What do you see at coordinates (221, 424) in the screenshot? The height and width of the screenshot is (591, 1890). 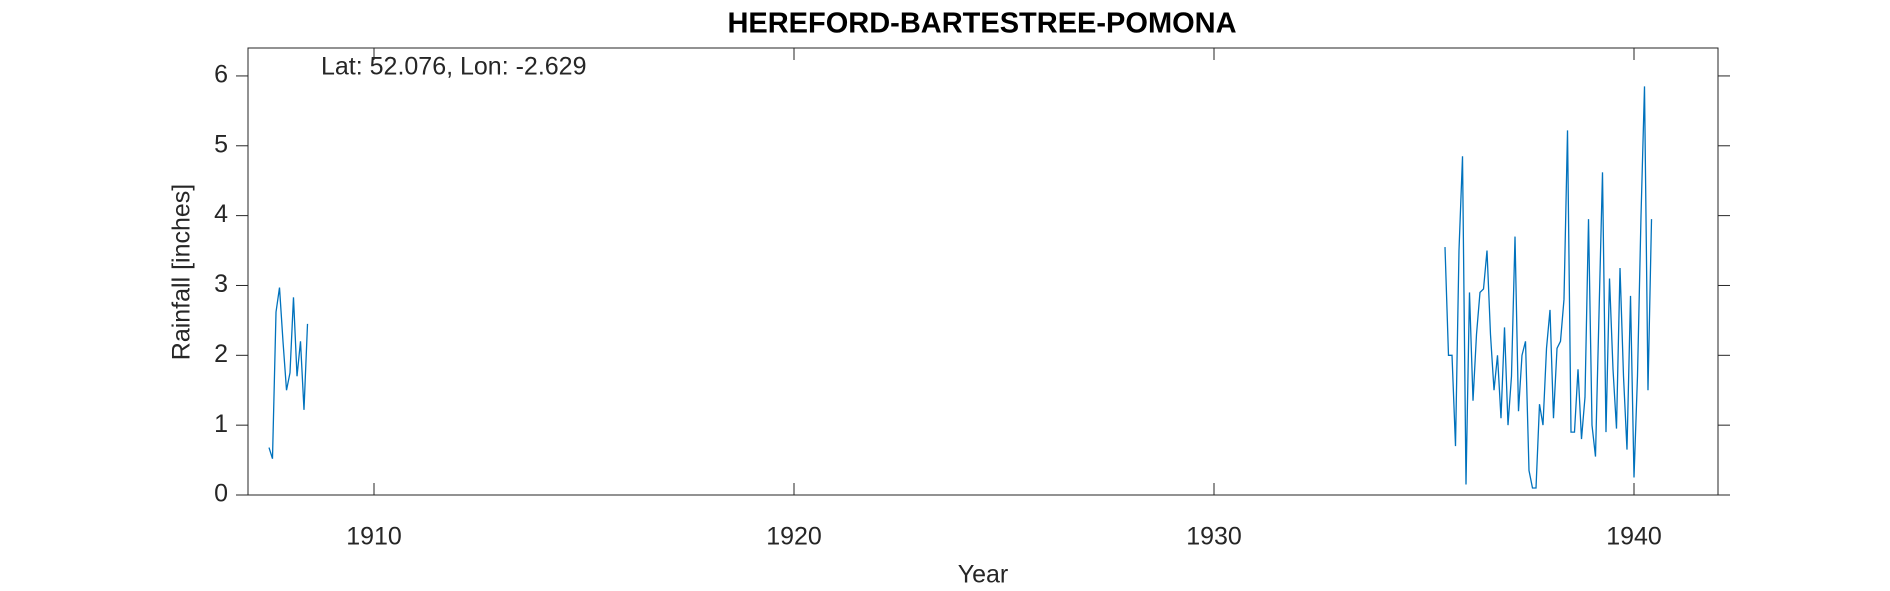 I see `y-tick-label: 1` at bounding box center [221, 424].